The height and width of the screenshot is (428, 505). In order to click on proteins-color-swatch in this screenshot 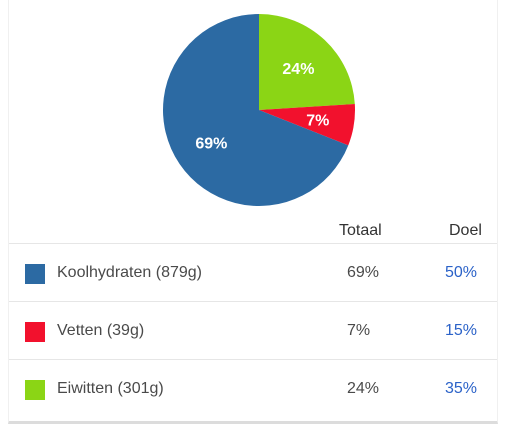, I will do `click(35, 390)`.